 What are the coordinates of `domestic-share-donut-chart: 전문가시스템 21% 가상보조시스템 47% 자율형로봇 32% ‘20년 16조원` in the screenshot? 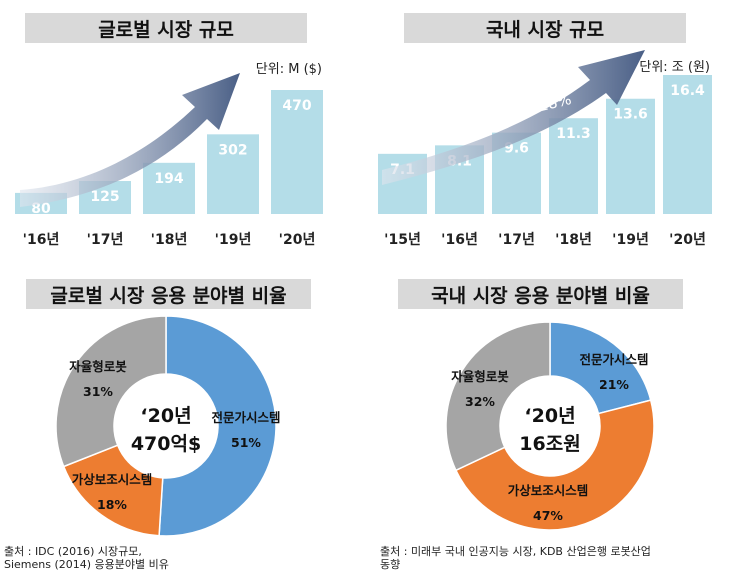 It's located at (550, 426).